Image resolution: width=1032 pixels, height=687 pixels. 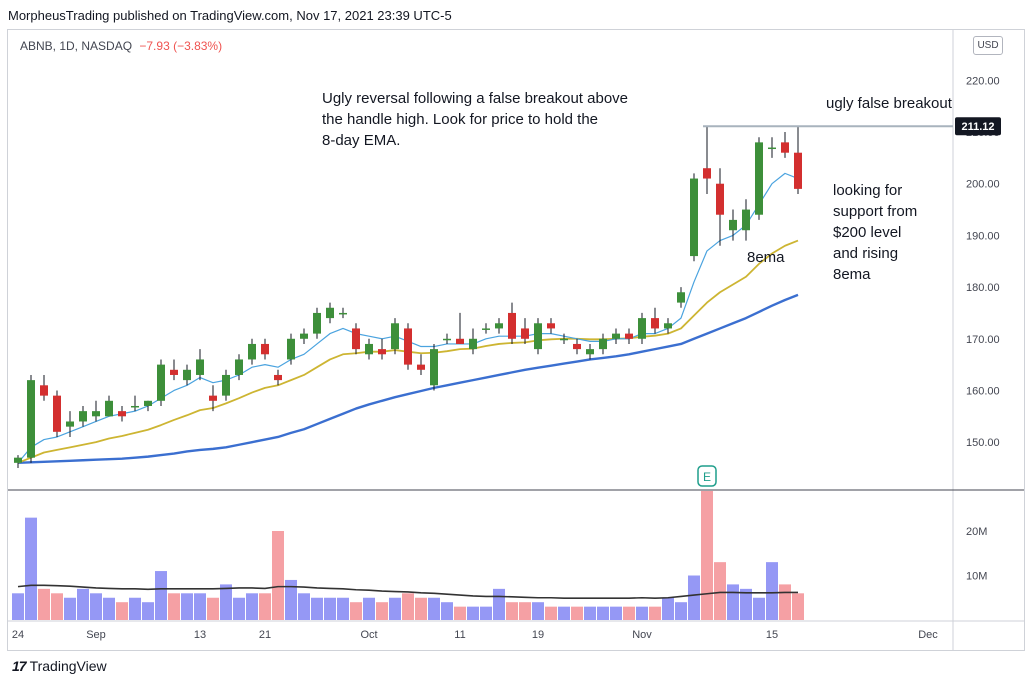 I want to click on brand-name: TradingView, so click(x=68, y=666).